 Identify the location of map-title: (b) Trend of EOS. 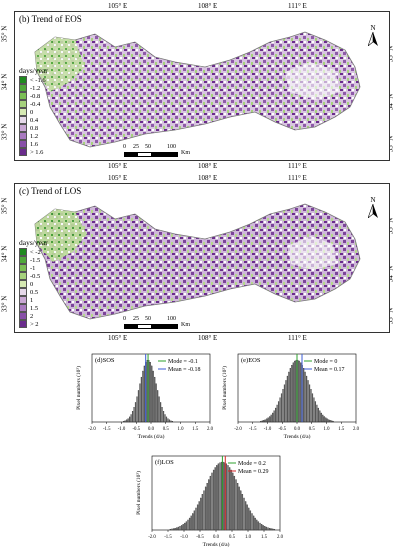
(50, 19).